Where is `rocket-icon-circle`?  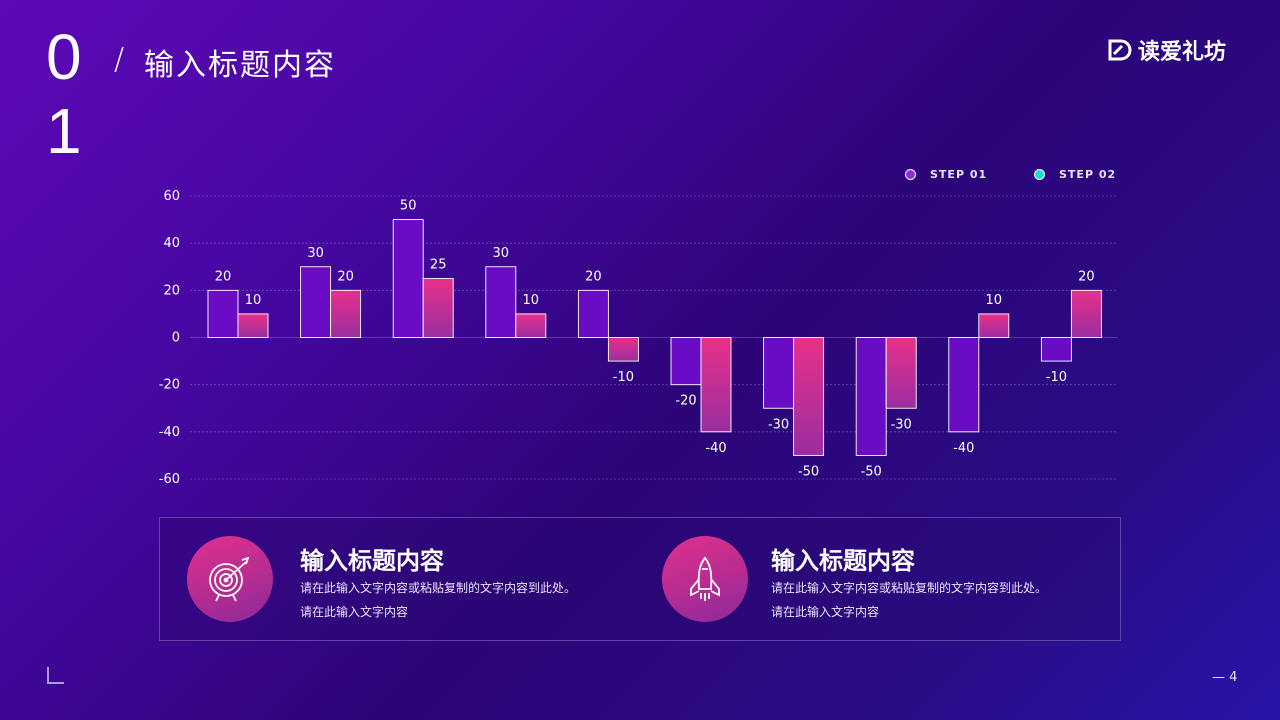
rocket-icon-circle is located at coordinates (705, 579).